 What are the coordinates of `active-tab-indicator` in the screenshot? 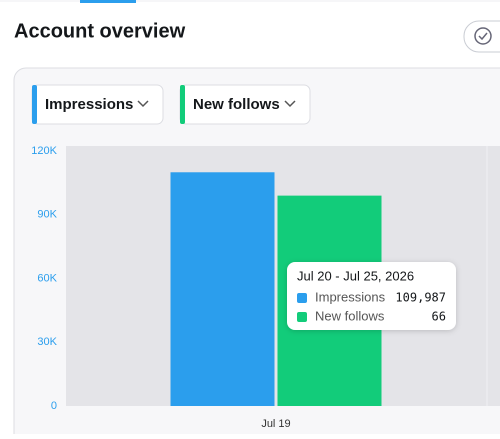 It's located at (108, 1).